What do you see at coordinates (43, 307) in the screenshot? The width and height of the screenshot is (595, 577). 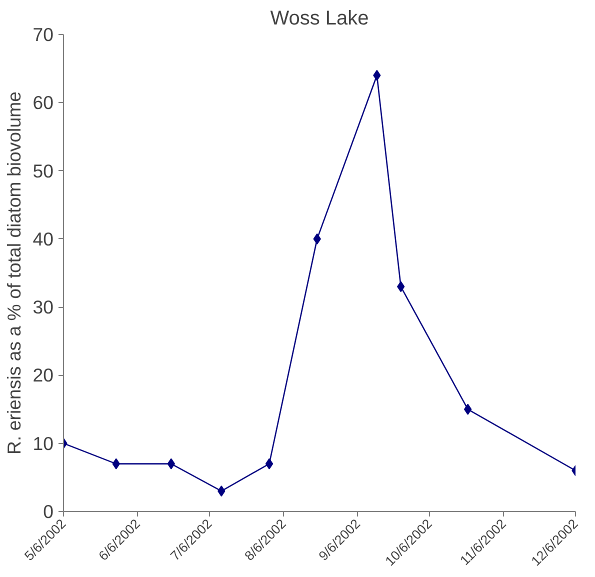 I see `y-tick-label: 30` at bounding box center [43, 307].